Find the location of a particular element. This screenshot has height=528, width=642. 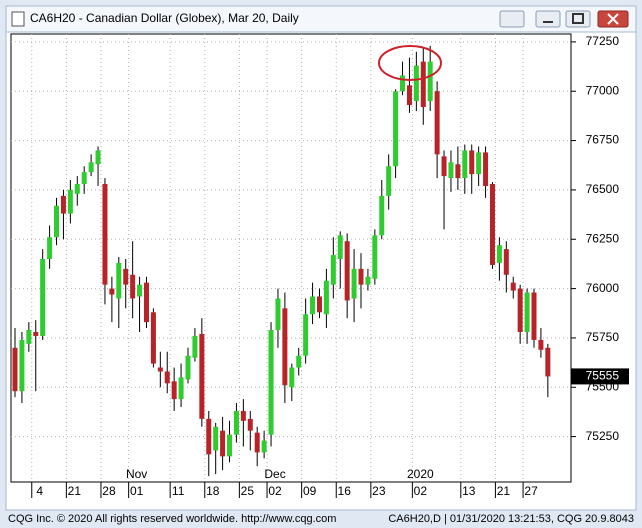

month-label: 2020 is located at coordinates (420, 474).